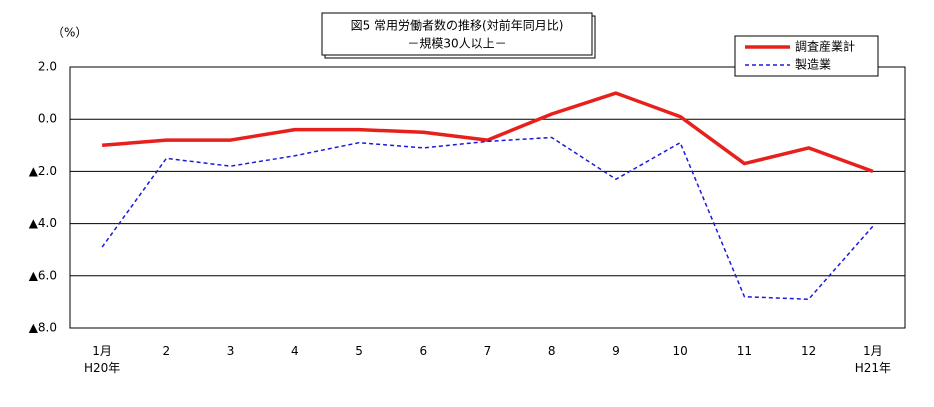 Image resolution: width=934 pixels, height=407 pixels. I want to click on x-tick-label: 5, so click(359, 351).